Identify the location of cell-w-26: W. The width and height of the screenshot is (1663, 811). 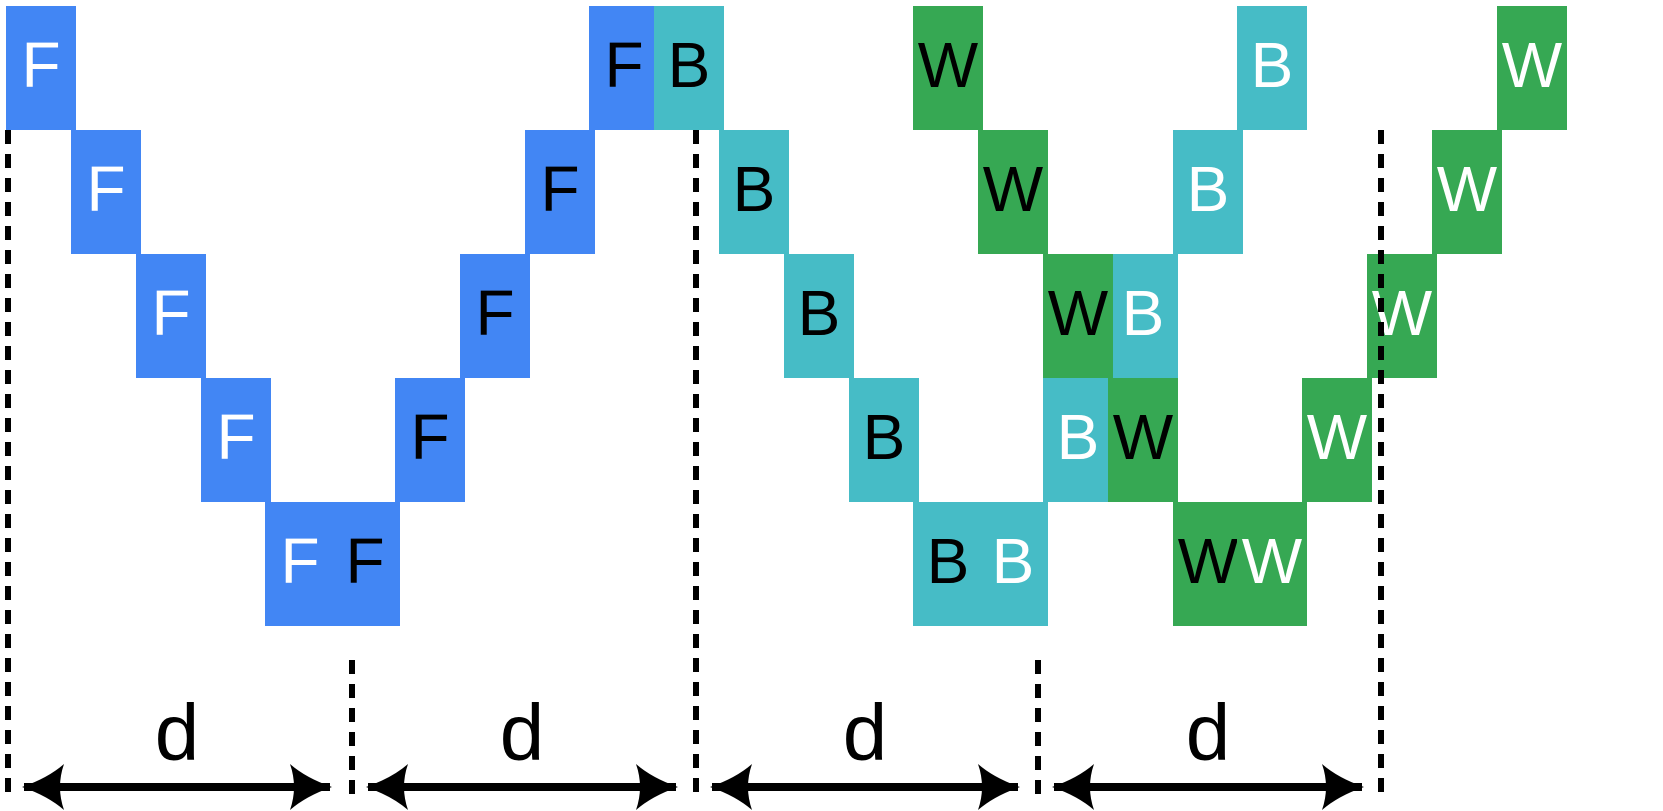
(1272, 564).